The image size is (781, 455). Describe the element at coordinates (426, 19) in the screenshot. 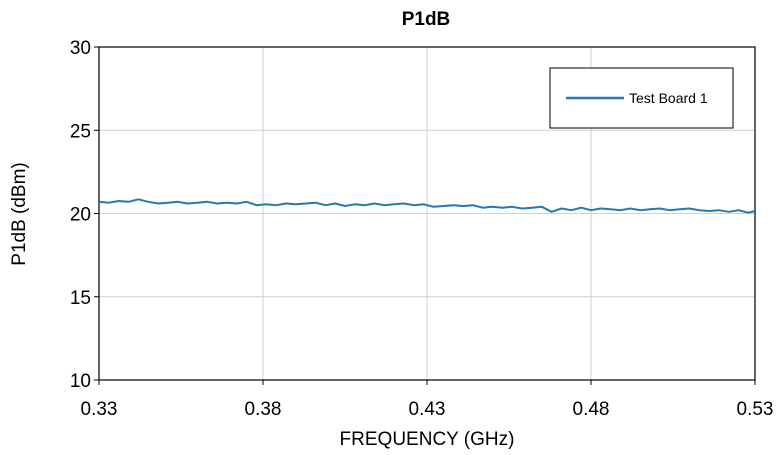

I see `chart-title: P1dB` at that location.